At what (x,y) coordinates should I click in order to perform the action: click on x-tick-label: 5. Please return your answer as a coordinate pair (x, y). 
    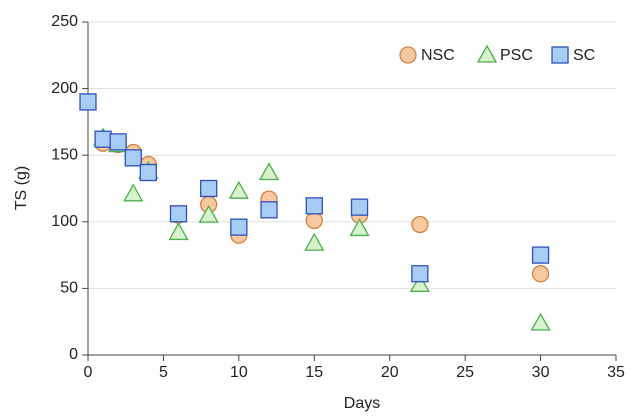
    Looking at the image, I should click on (163, 372).